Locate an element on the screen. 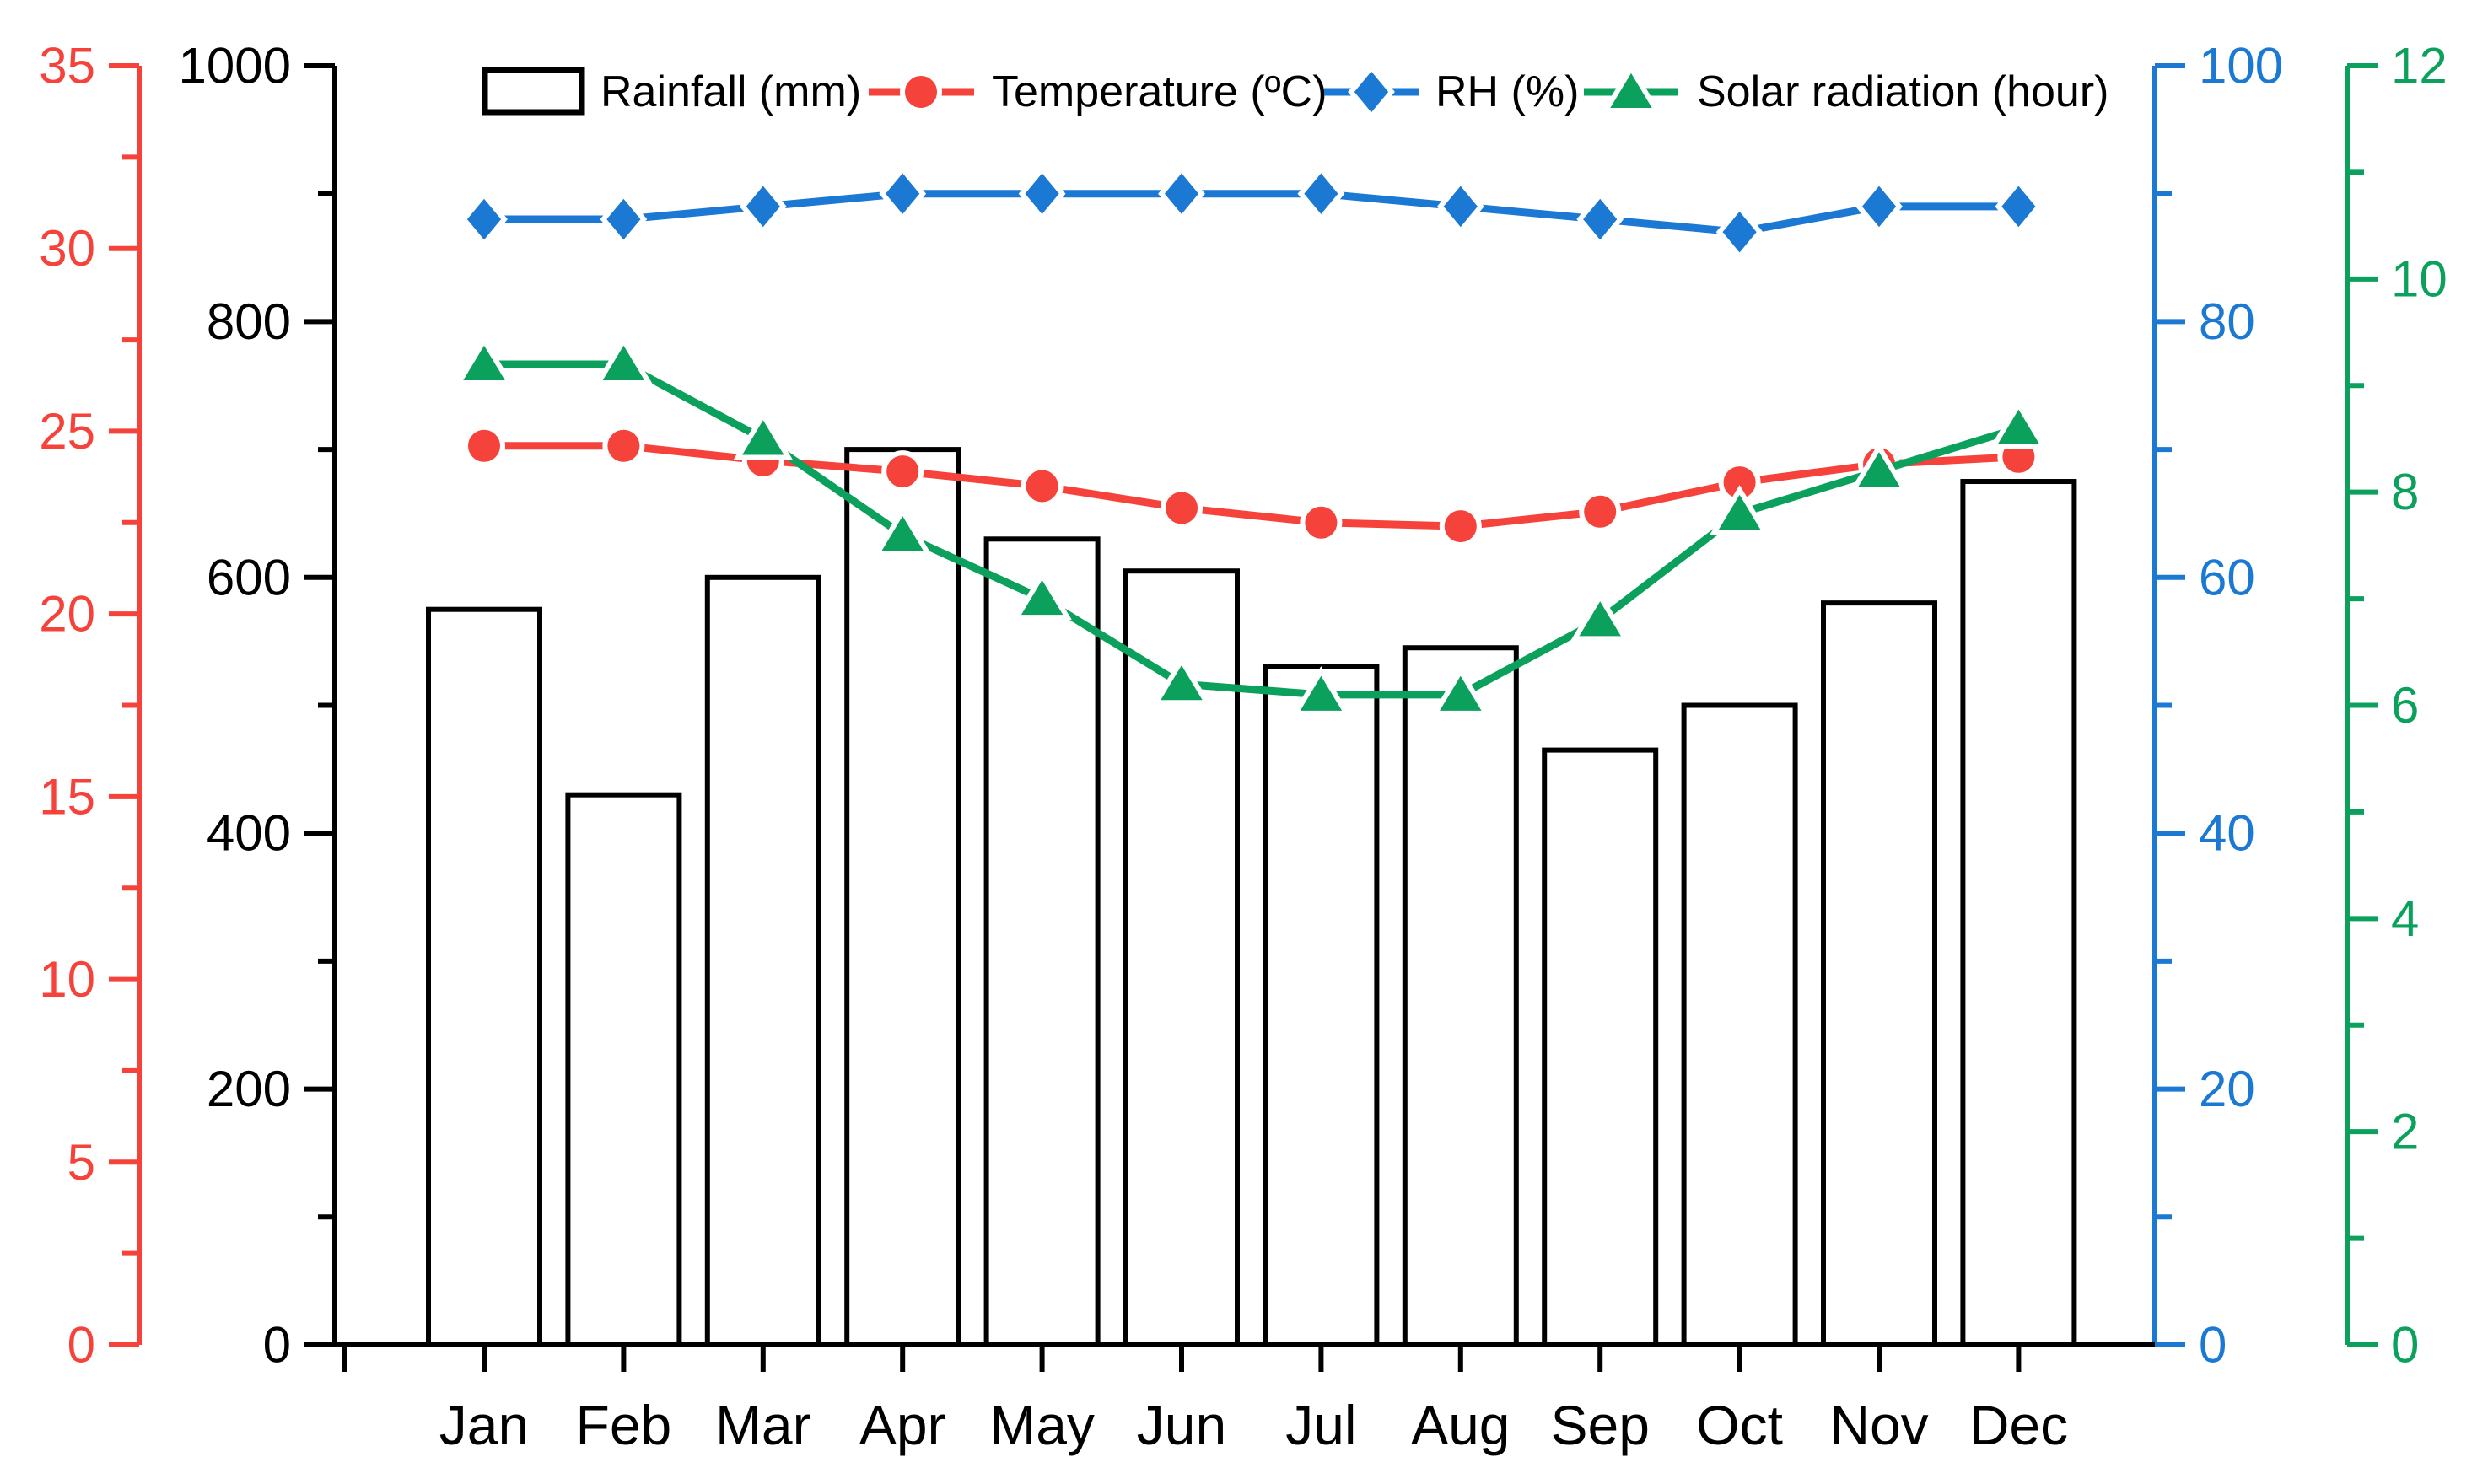 The width and height of the screenshot is (2488, 1484). legend-label-solar: Solar radiation (hour) is located at coordinates (1902, 91).